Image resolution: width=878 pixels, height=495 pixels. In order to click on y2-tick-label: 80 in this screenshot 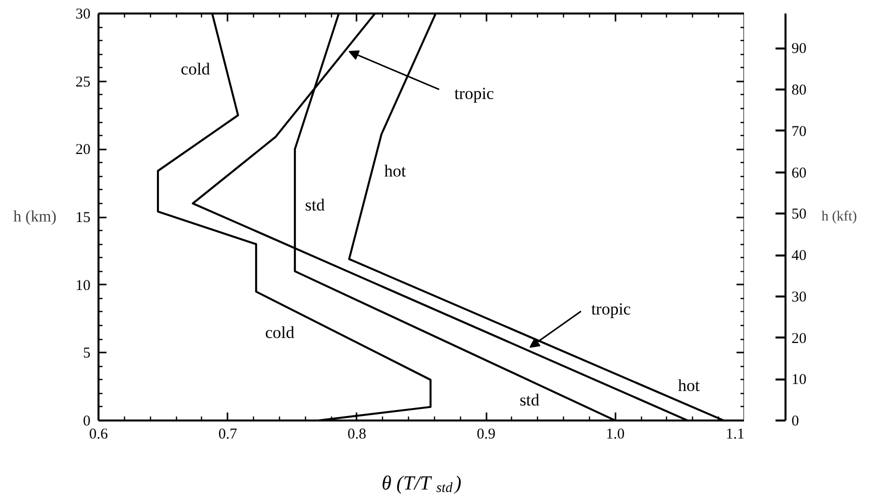, I will do `click(799, 90)`.